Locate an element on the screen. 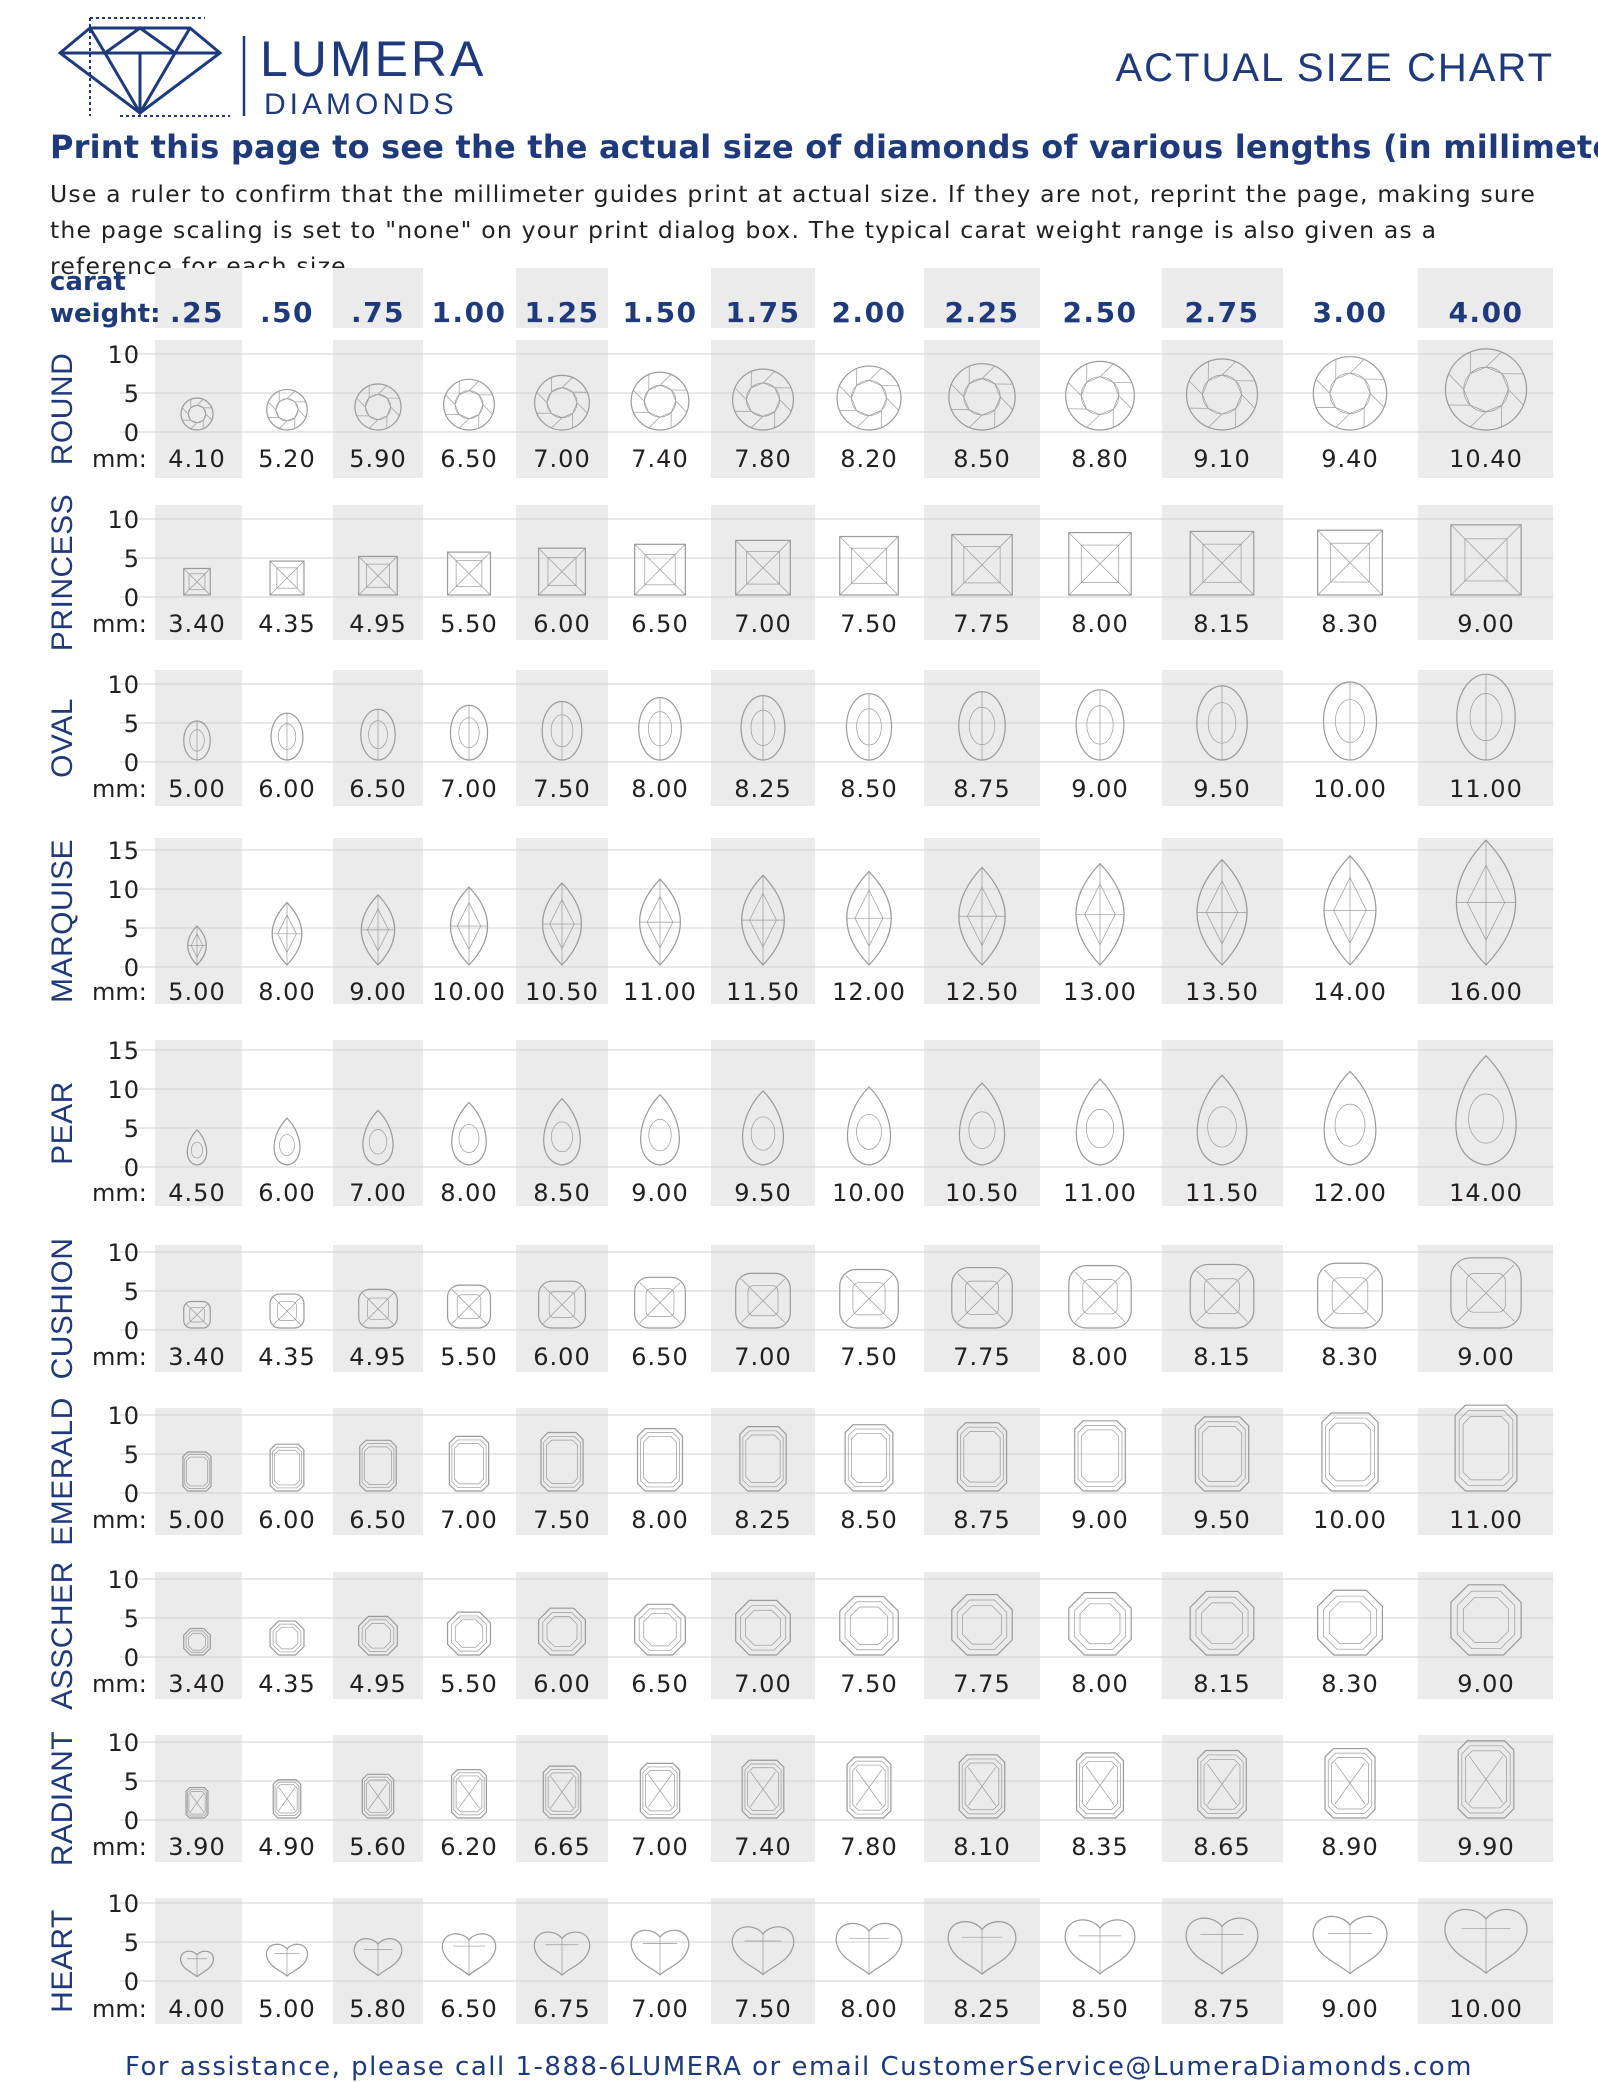 The height and width of the screenshot is (2082, 1598). mm-value: 5.60 is located at coordinates (377, 1847).